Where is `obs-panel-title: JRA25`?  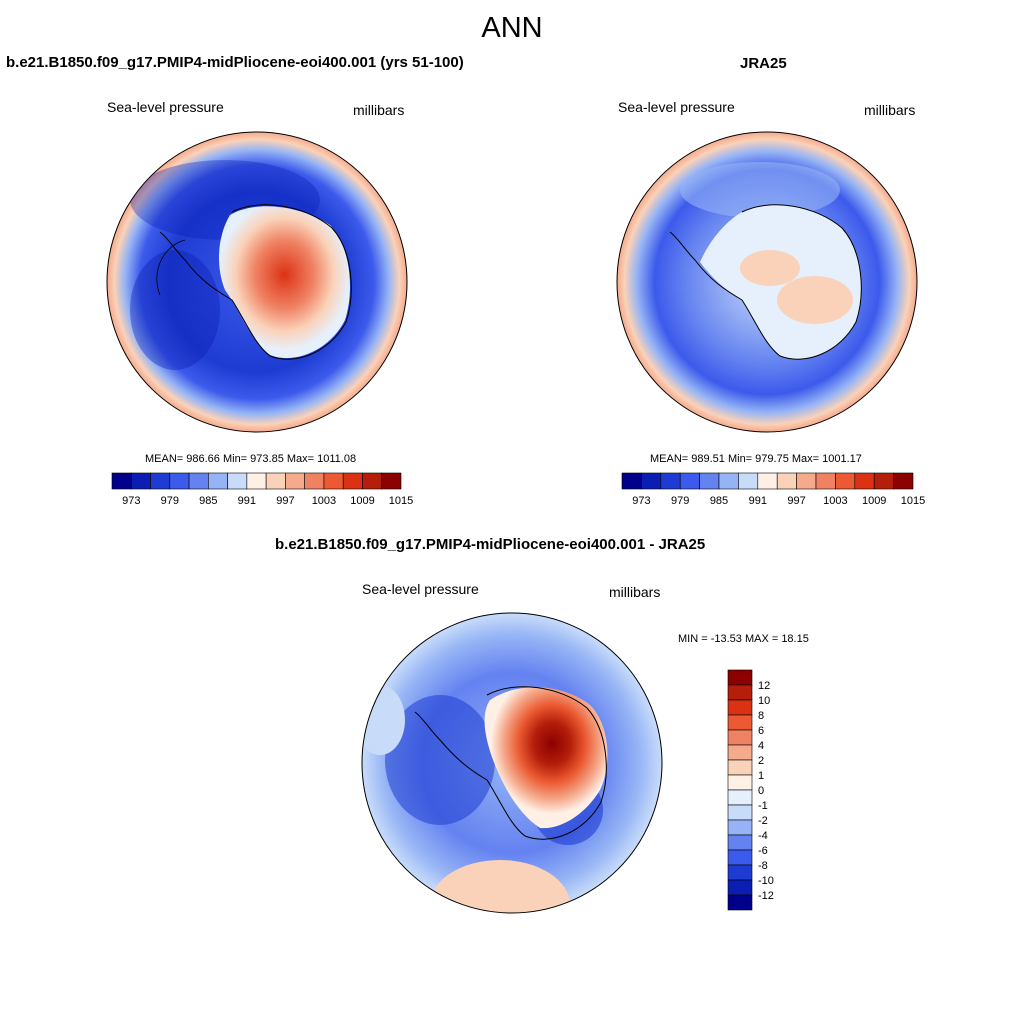
obs-panel-title: JRA25 is located at coordinates (763, 63).